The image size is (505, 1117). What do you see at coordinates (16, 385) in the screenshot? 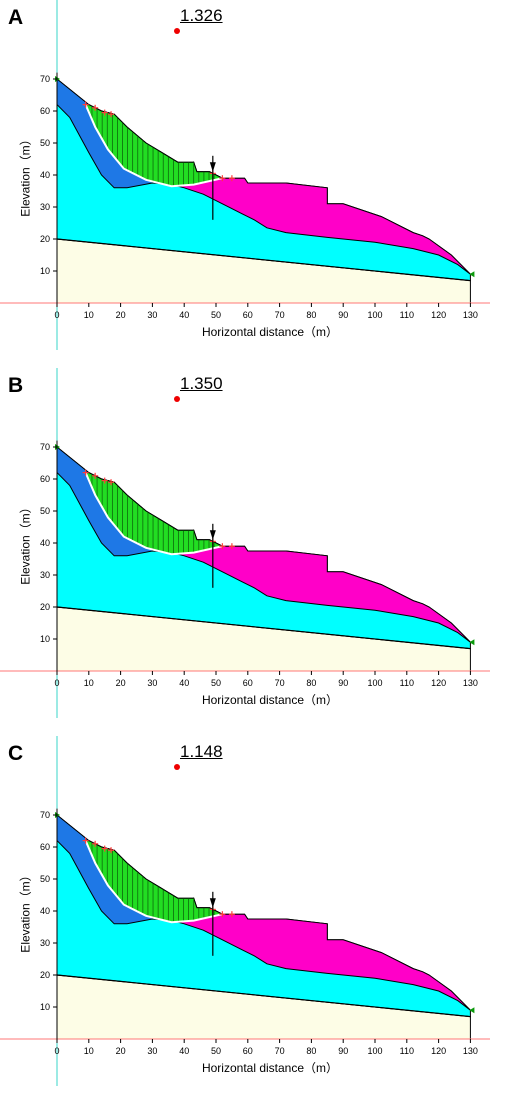
I see `panel-letter: B` at bounding box center [16, 385].